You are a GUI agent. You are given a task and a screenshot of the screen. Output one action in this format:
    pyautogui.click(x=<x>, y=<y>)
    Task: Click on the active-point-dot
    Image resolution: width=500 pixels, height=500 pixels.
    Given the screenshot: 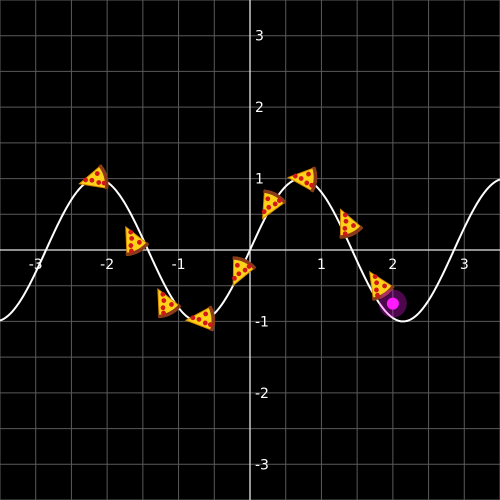 What is the action you would take?
    pyautogui.click(x=392, y=303)
    